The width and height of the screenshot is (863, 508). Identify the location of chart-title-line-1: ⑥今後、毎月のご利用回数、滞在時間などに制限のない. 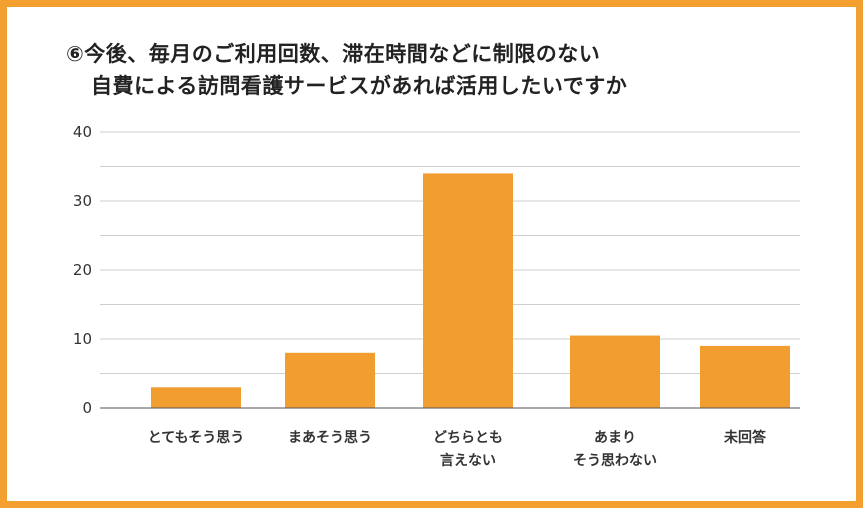
(333, 54).